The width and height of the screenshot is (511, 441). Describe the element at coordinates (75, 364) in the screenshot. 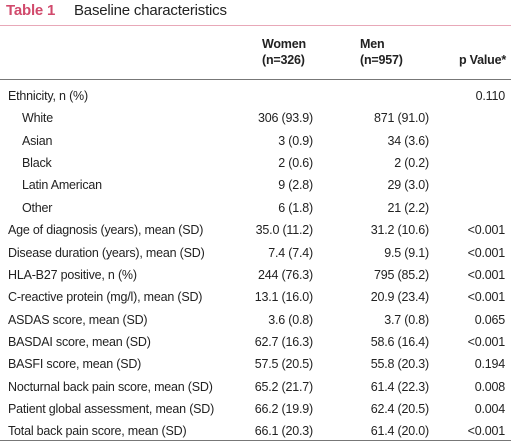

I see `row-label: BASFI score, mean (SD)` at that location.